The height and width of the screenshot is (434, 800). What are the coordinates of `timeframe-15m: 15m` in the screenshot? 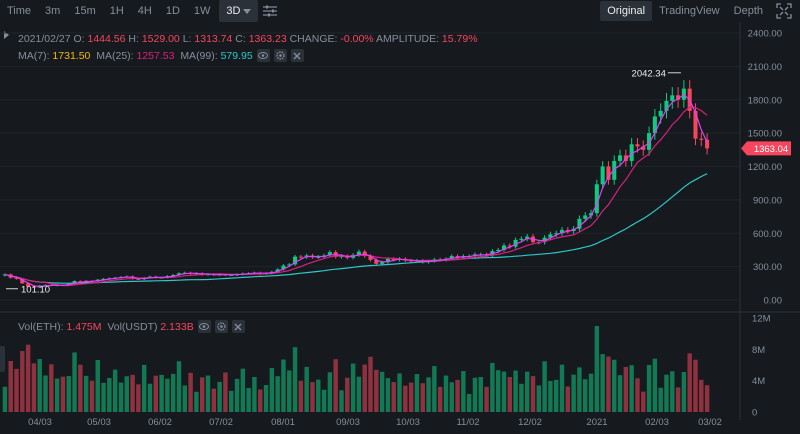 It's located at (85, 11).